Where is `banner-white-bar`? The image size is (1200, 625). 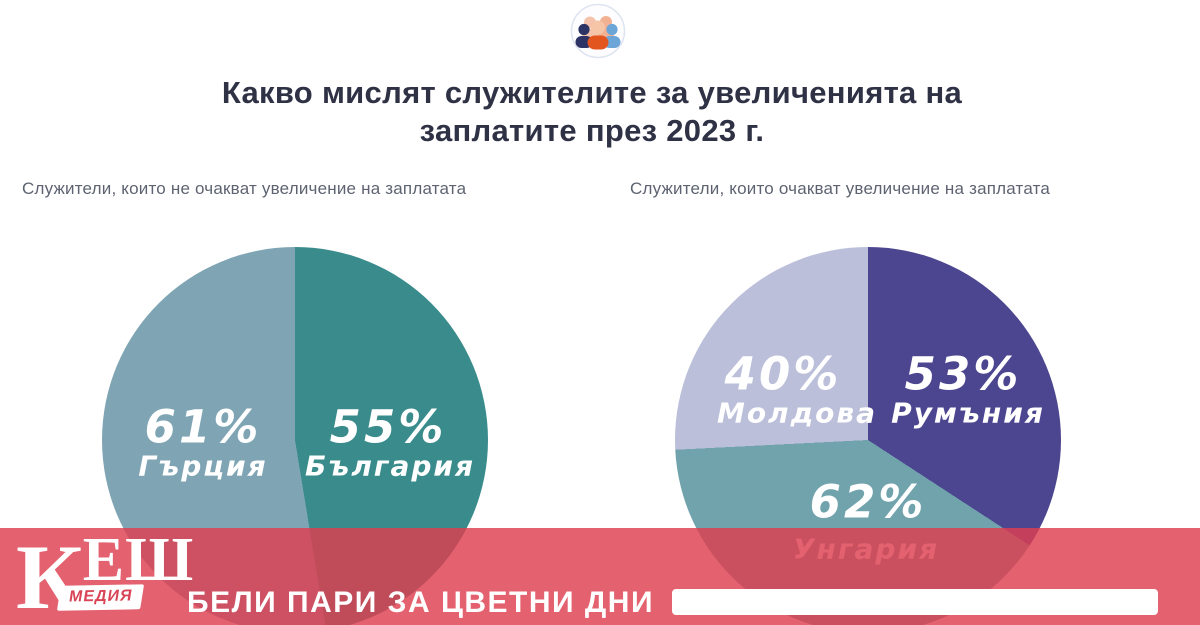 banner-white-bar is located at coordinates (915, 602).